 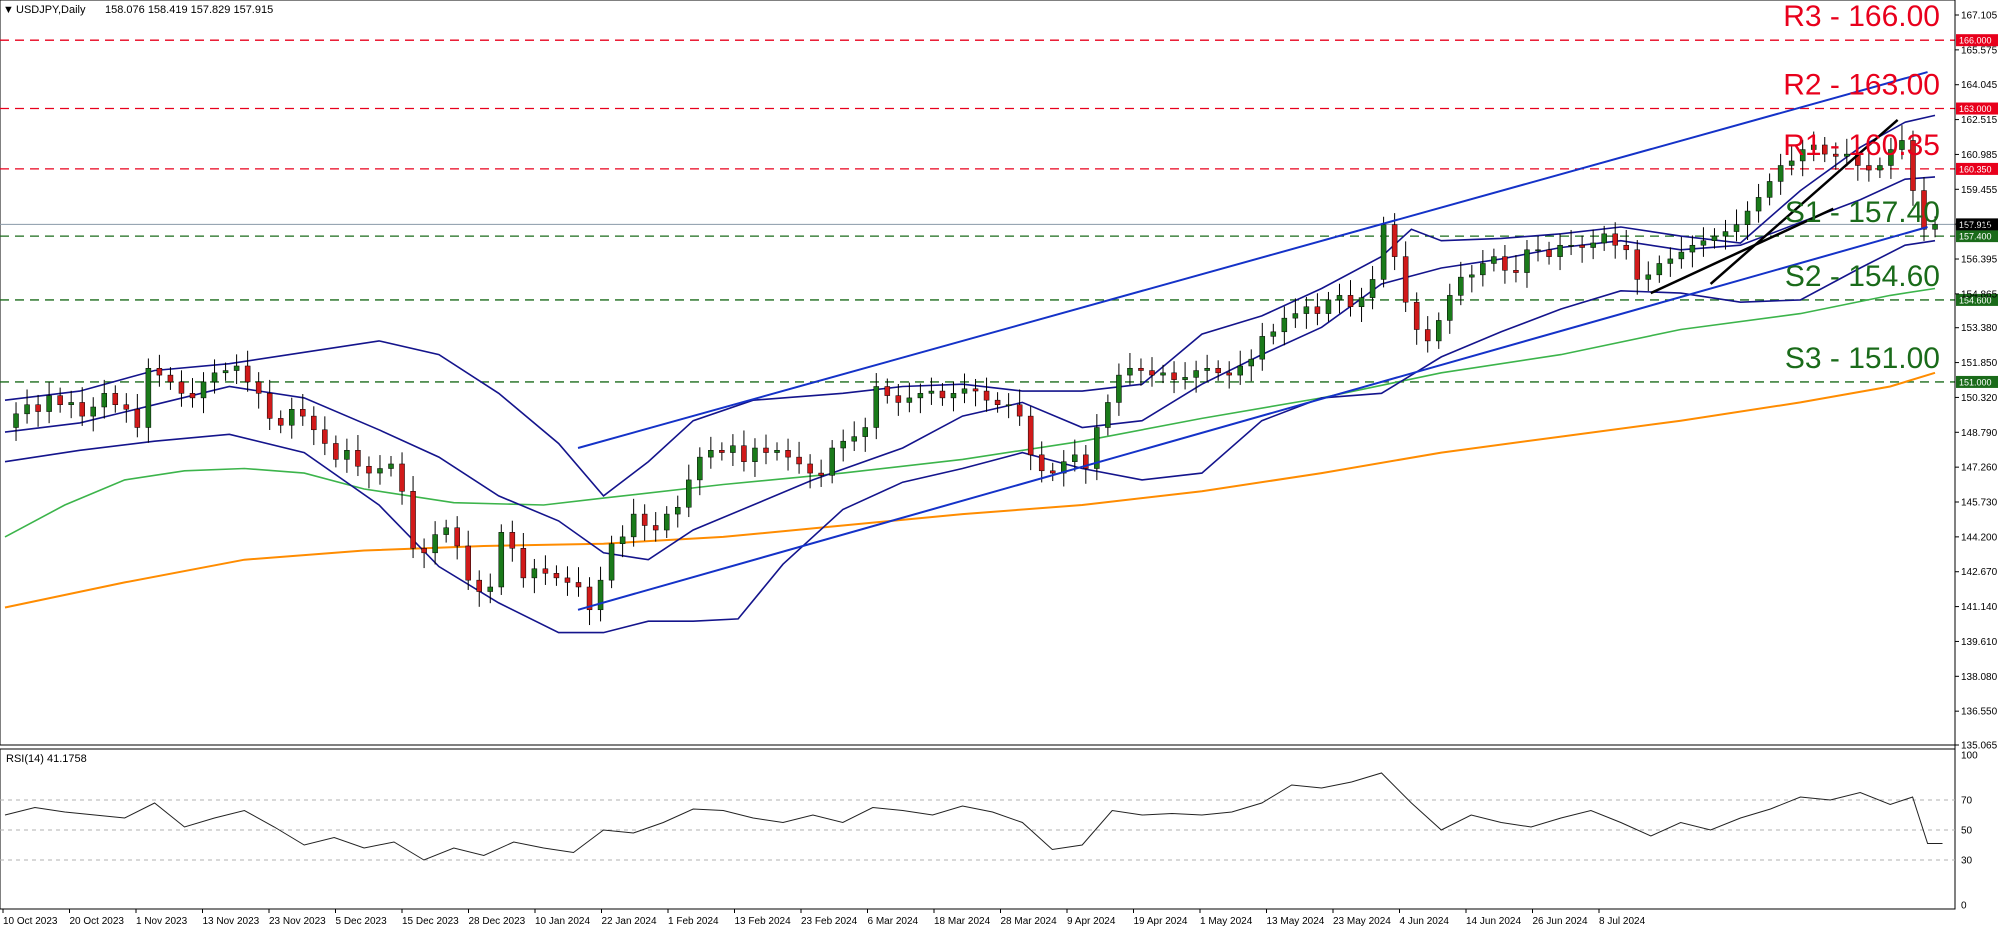 I want to click on chart-dropdown-icon: ▼, so click(x=8, y=10).